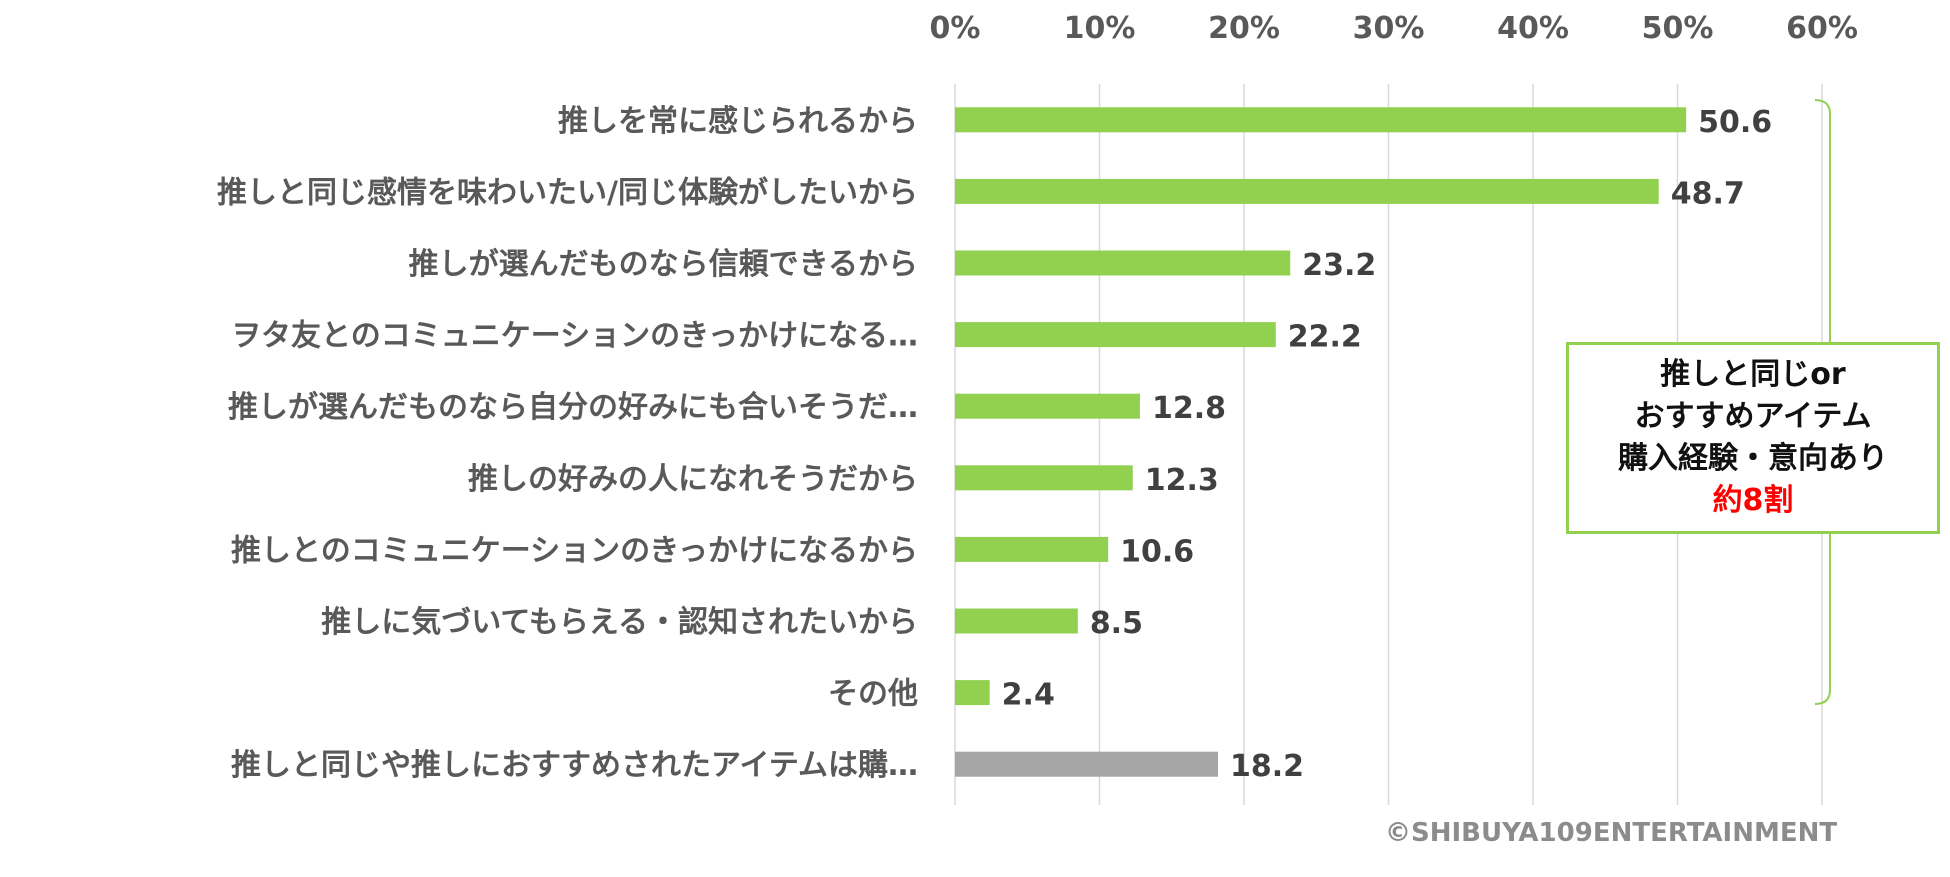 This screenshot has height=877, width=1950. I want to click on copyright-notice: ©SHIBUYA109ENTERTAINMENT, so click(1611, 833).